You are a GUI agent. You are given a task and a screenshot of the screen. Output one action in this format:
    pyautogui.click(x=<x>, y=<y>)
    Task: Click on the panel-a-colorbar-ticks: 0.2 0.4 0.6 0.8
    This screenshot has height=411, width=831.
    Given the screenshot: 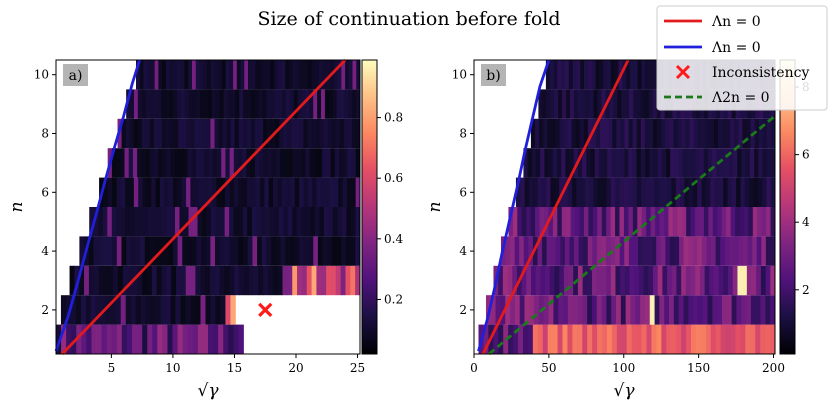 What is the action you would take?
    pyautogui.click(x=390, y=208)
    